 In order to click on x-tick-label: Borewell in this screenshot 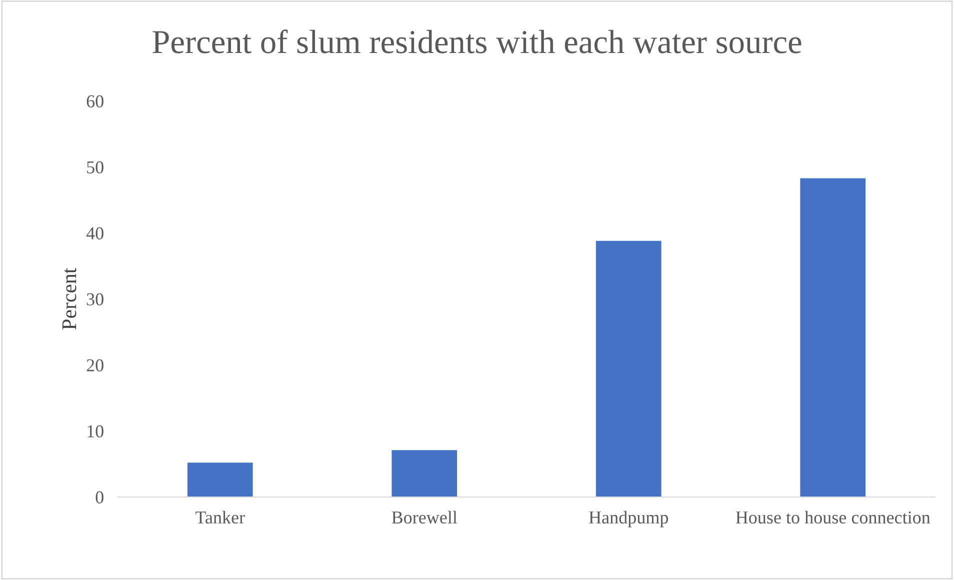, I will do `click(425, 517)`.